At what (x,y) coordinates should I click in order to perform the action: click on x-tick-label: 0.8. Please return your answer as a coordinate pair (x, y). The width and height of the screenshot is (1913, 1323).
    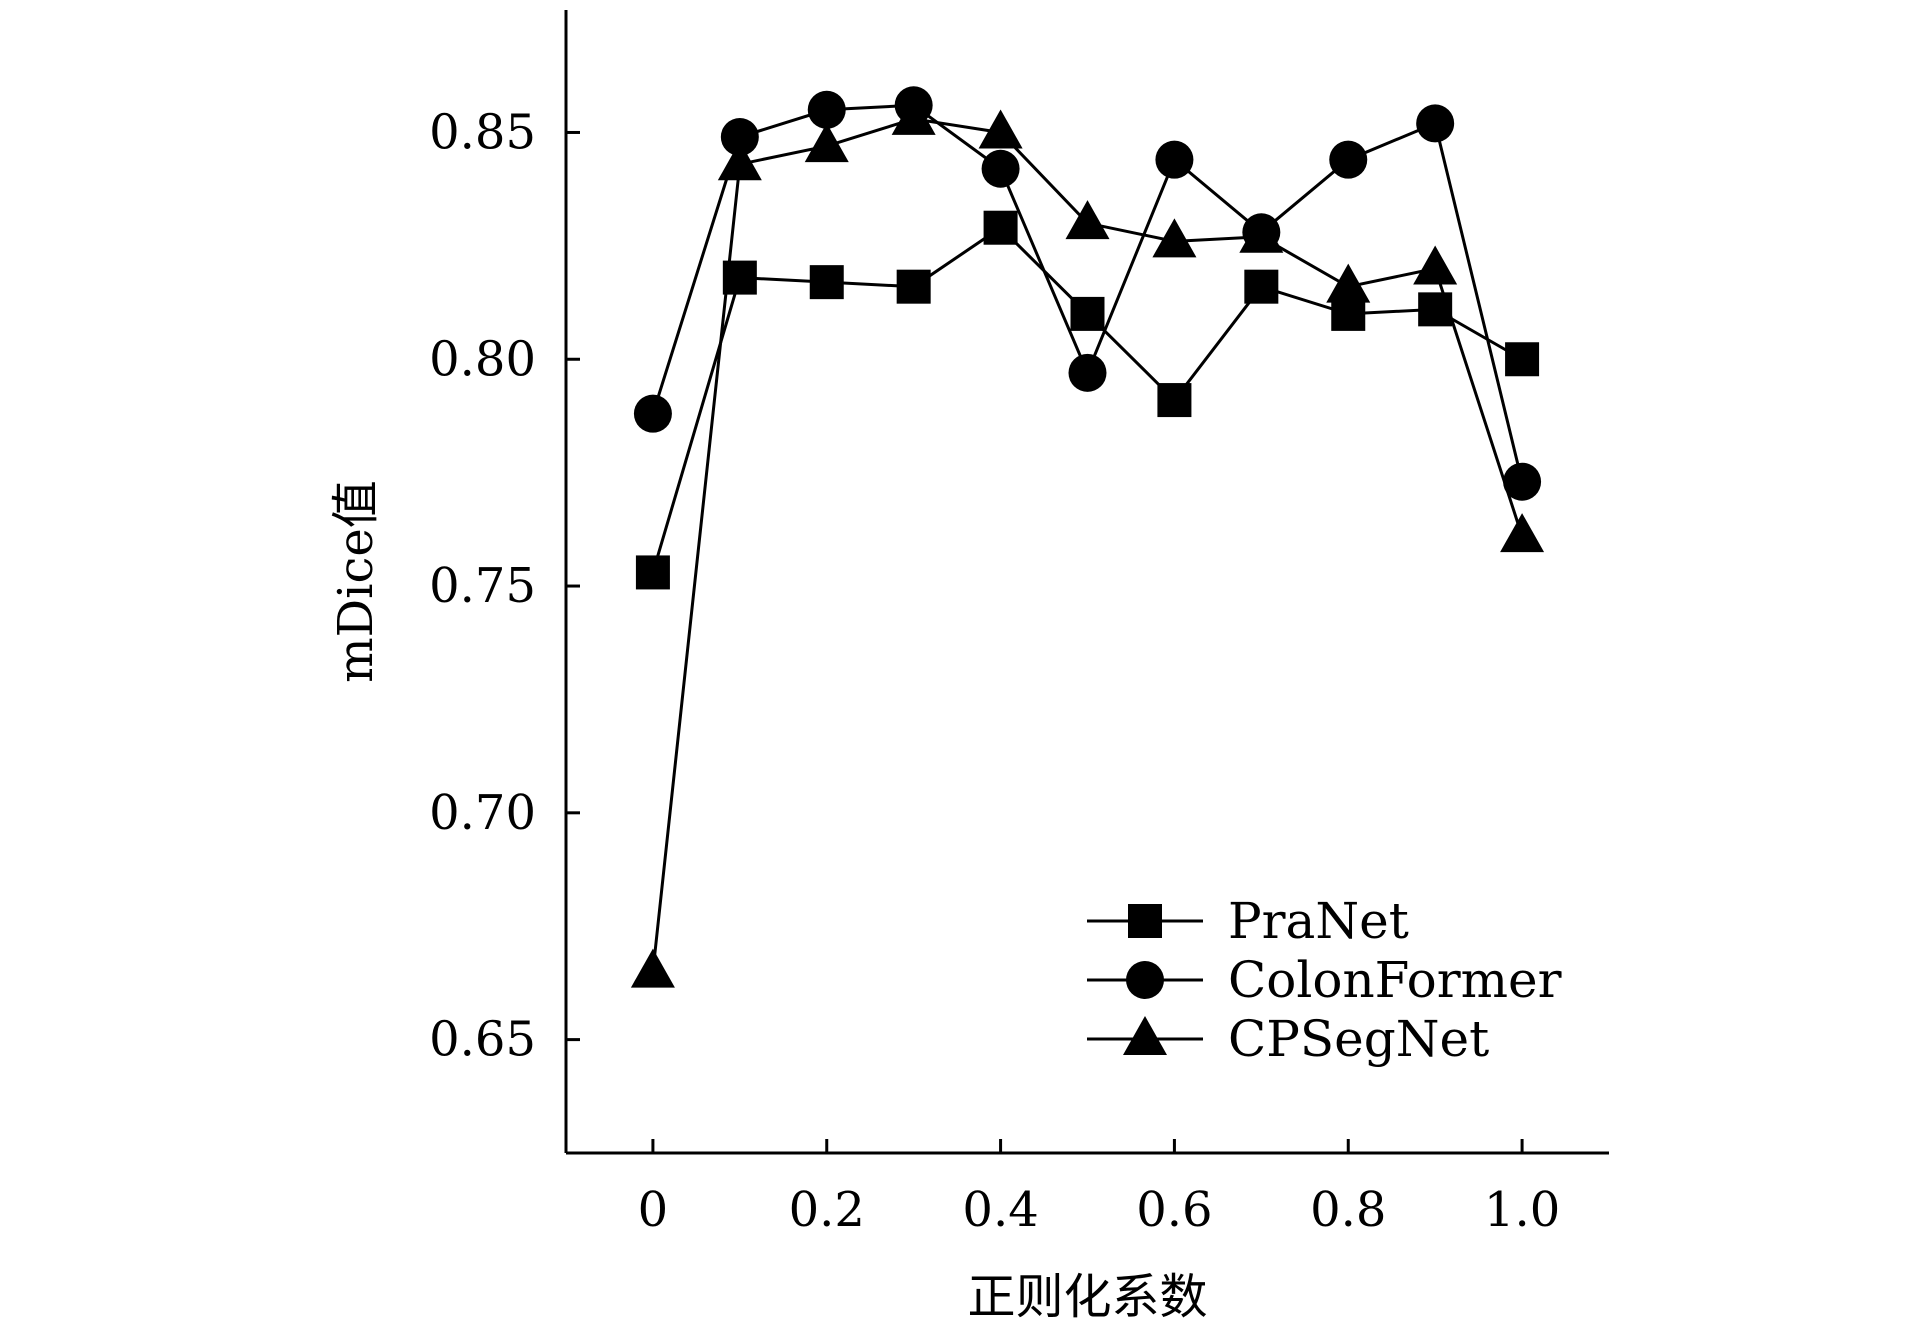
    Looking at the image, I should click on (1348, 1210).